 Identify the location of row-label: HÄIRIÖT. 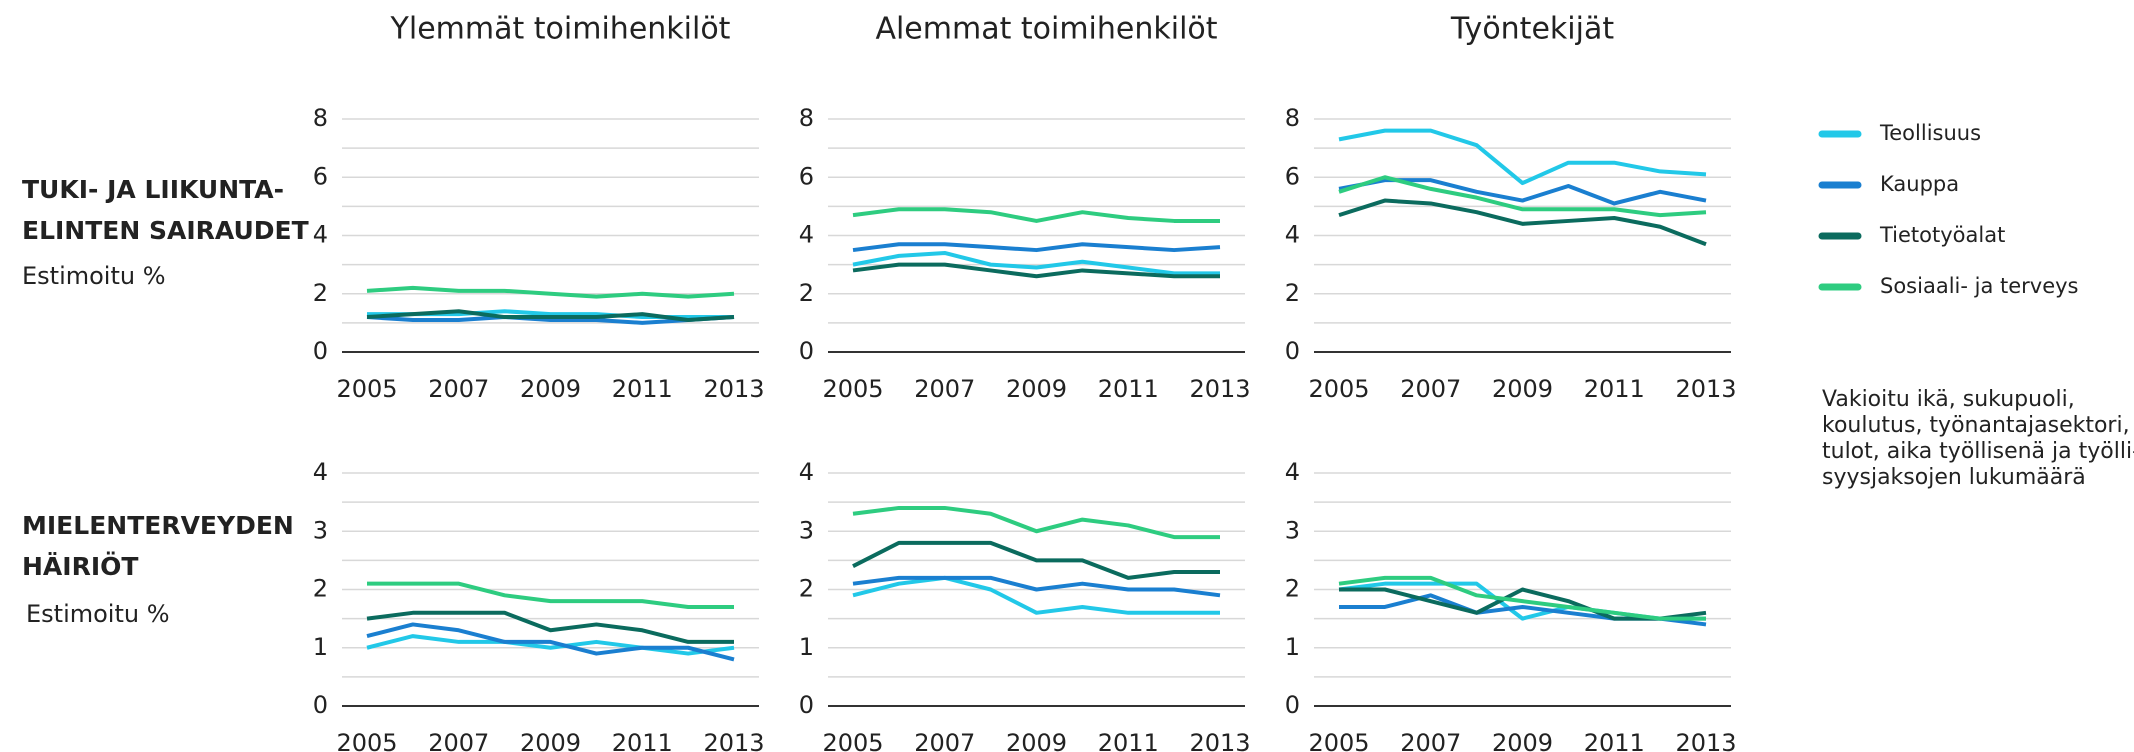
(80, 566).